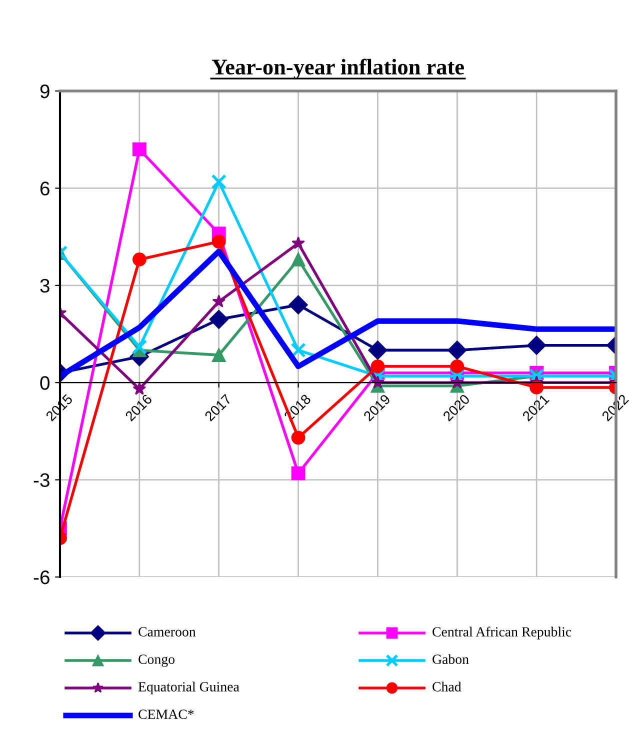  I want to click on y-tick-label: 9, so click(45, 91).